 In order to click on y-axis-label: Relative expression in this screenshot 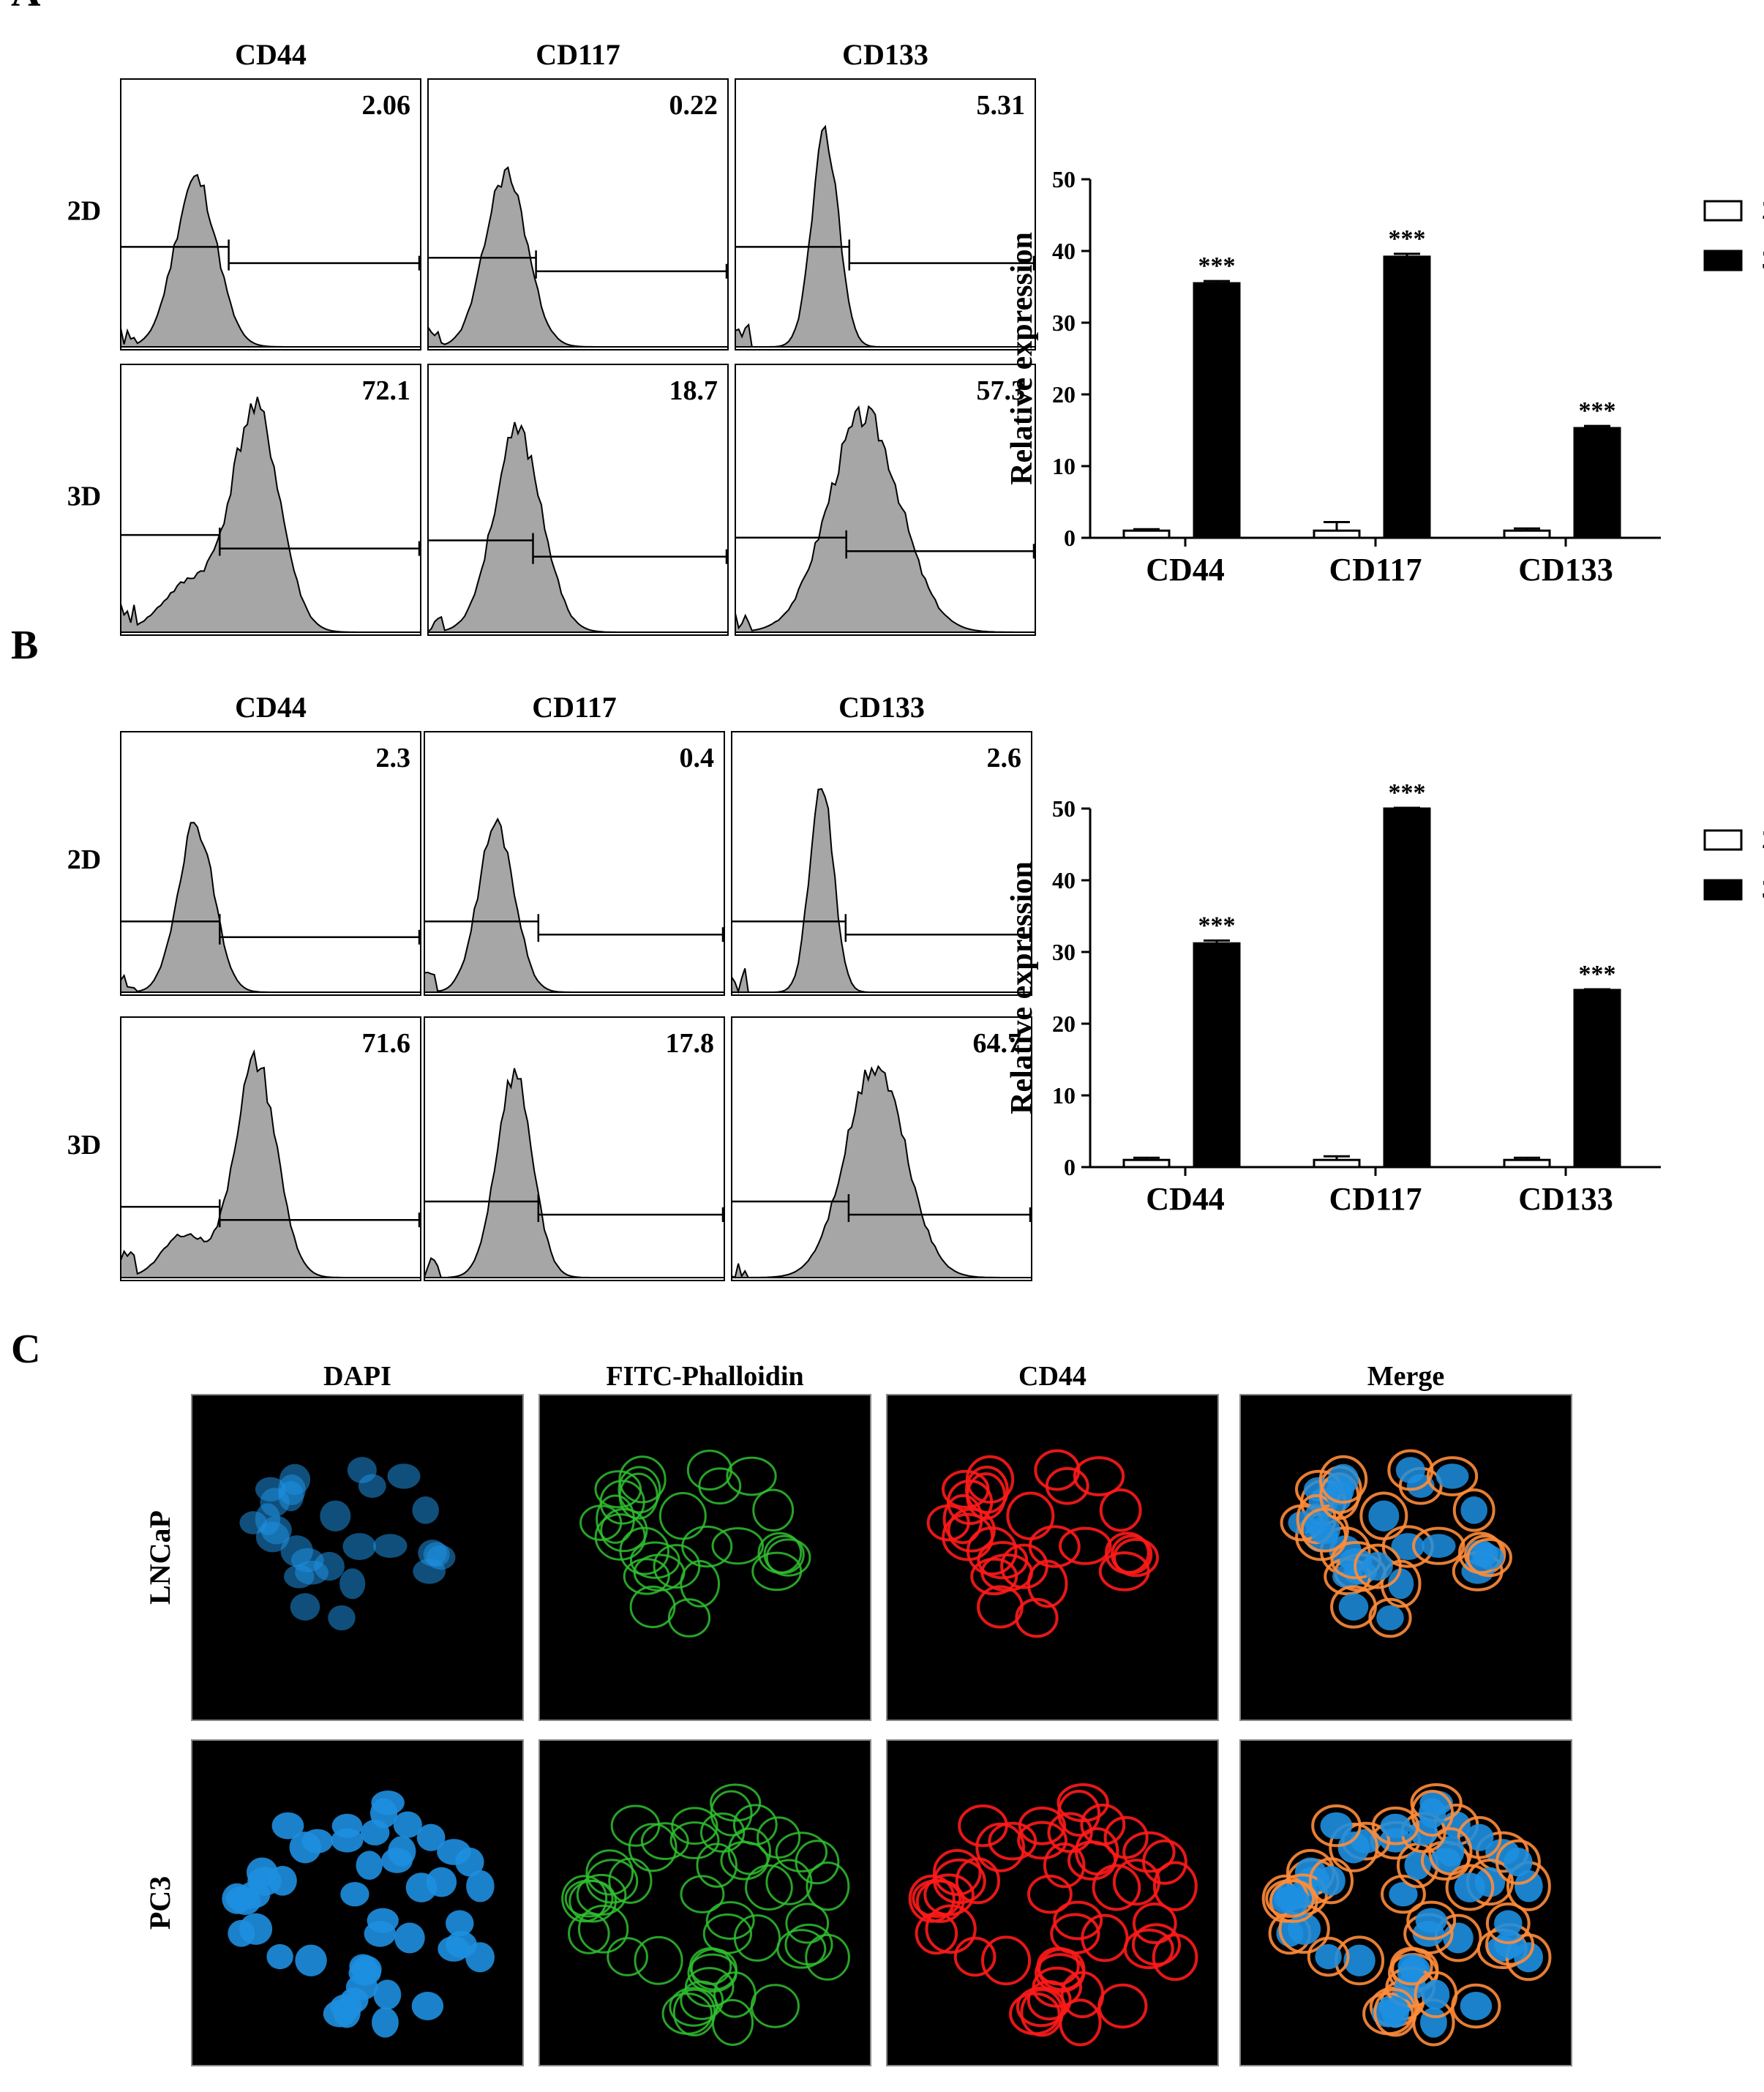, I will do `click(1022, 358)`.